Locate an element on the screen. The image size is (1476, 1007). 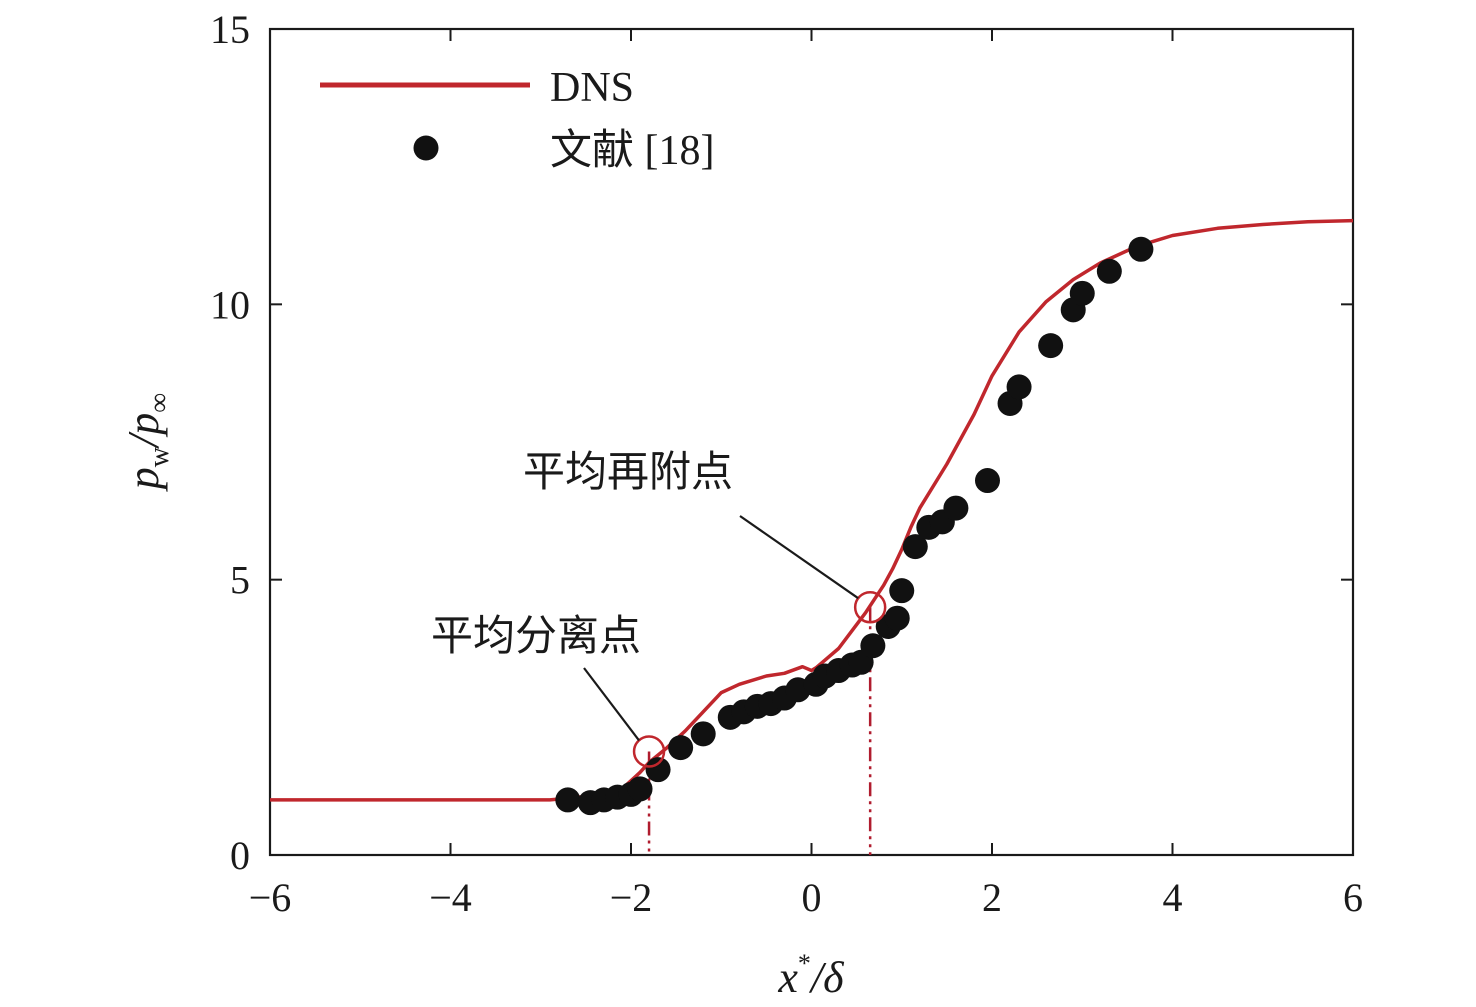
x-tick-label: −4 is located at coordinates (450, 897).